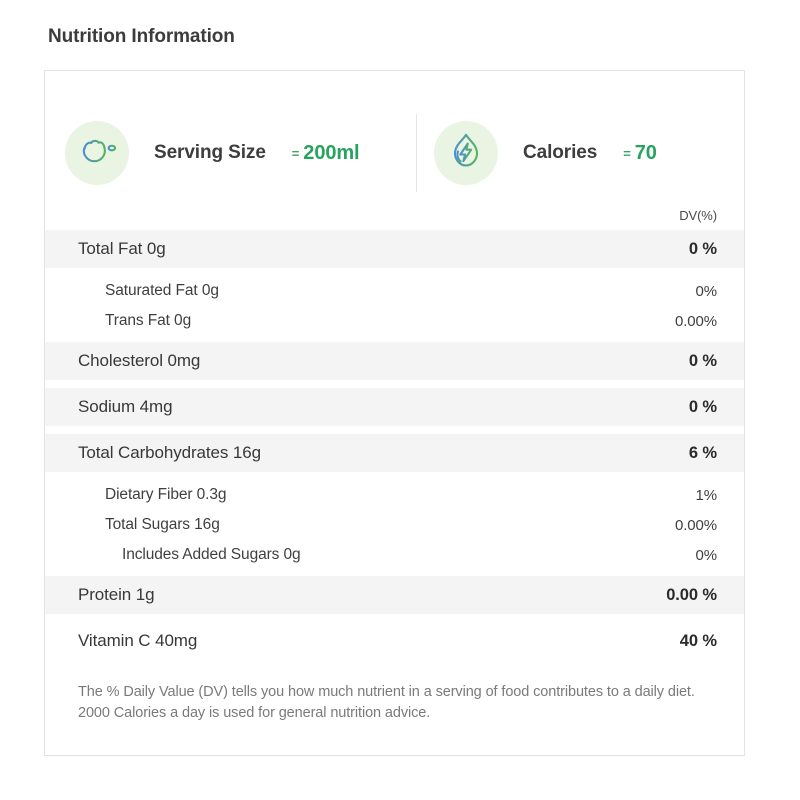  I want to click on table-row: Includes Added Sugars 0g 0%, so click(394, 555).